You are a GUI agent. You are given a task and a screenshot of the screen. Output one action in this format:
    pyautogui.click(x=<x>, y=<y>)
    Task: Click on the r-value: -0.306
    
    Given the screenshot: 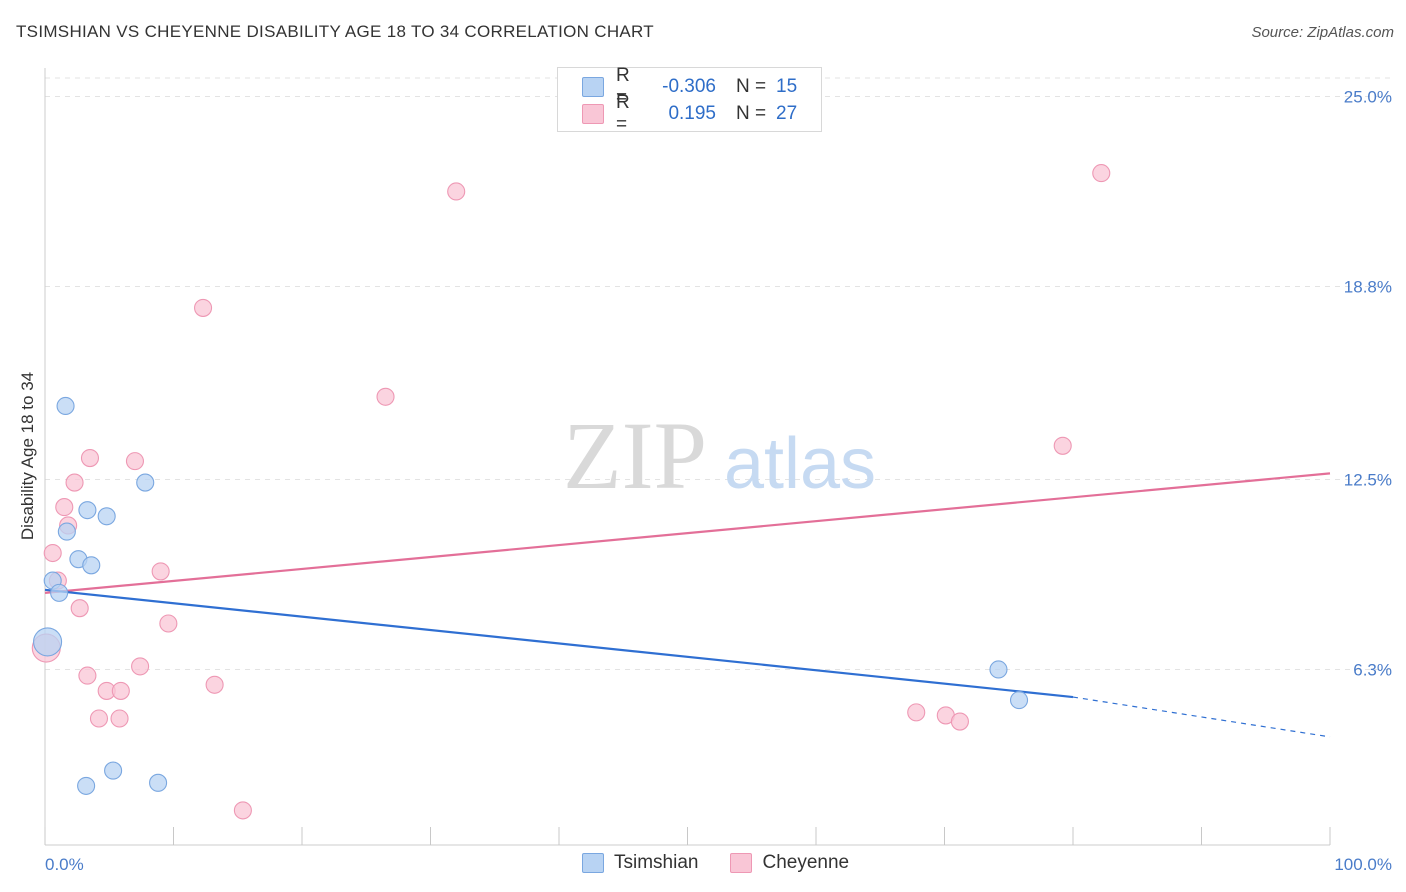 What is the action you would take?
    pyautogui.click(x=689, y=86)
    